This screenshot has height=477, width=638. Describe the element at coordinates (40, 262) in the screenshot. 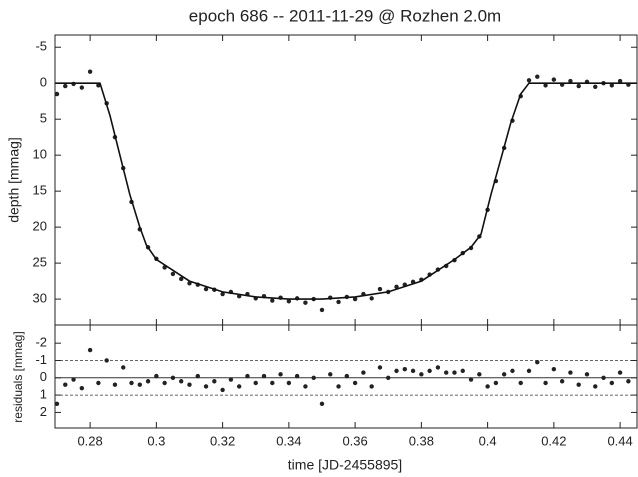

I see `y-tick-label: 25` at that location.